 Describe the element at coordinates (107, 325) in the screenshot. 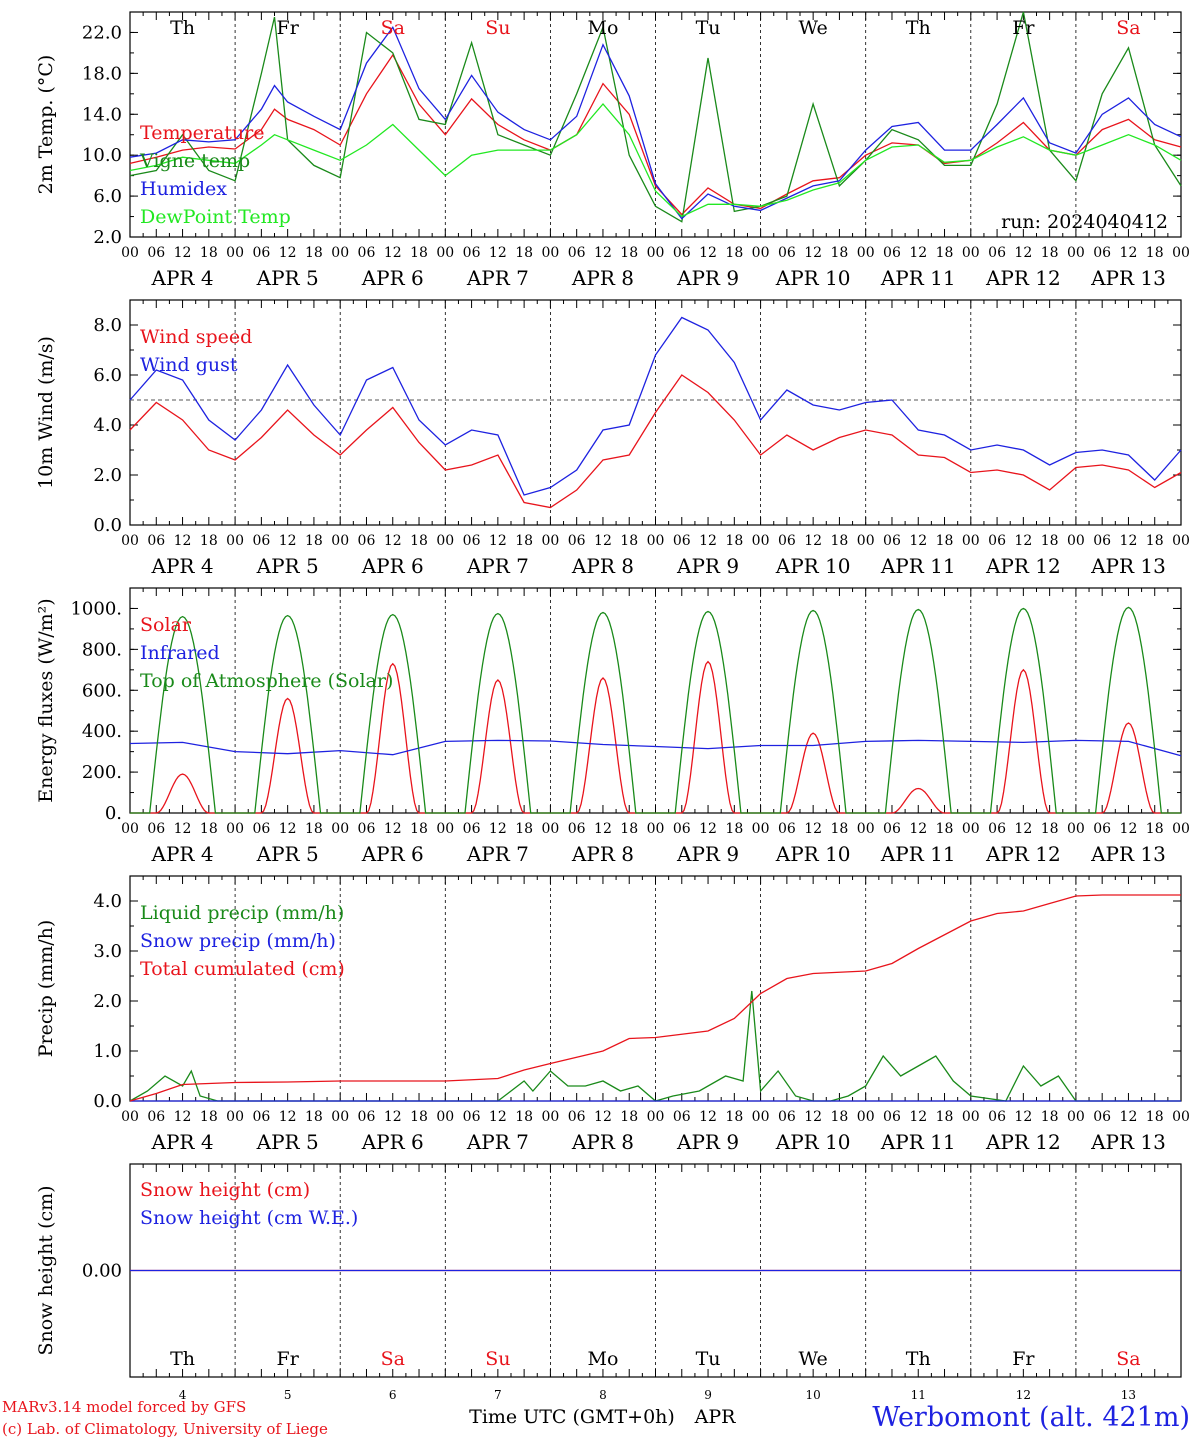

I see `y-tick-label: 8.0` at that location.